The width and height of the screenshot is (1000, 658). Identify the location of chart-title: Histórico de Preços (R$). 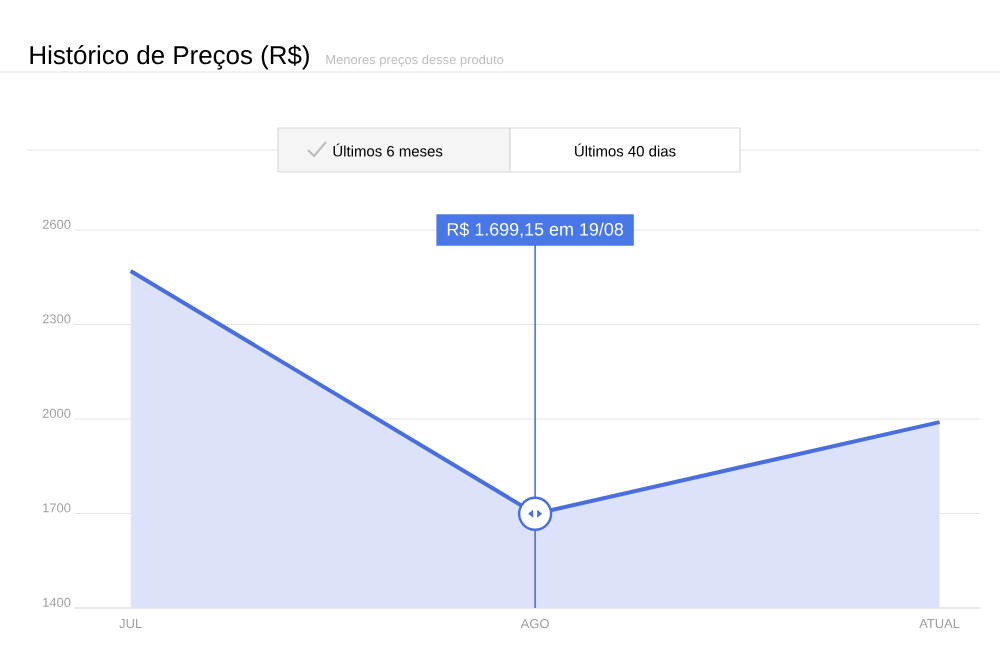
(169, 57).